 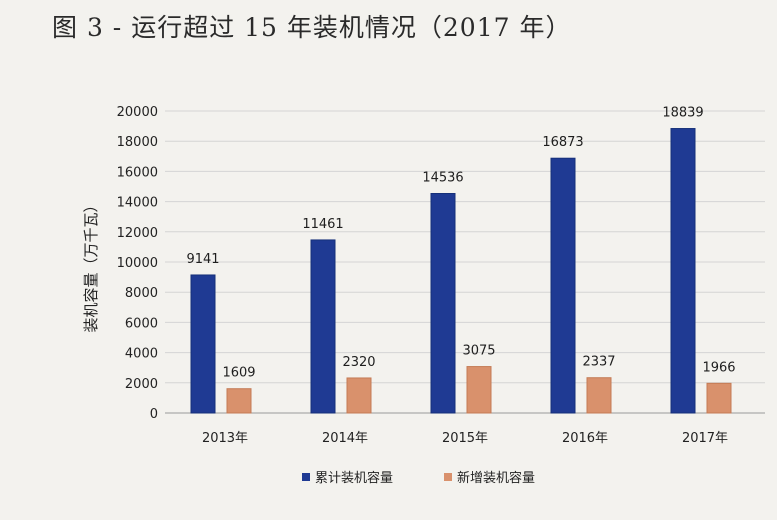 I want to click on x-tick-label: 2015年, so click(x=465, y=438).